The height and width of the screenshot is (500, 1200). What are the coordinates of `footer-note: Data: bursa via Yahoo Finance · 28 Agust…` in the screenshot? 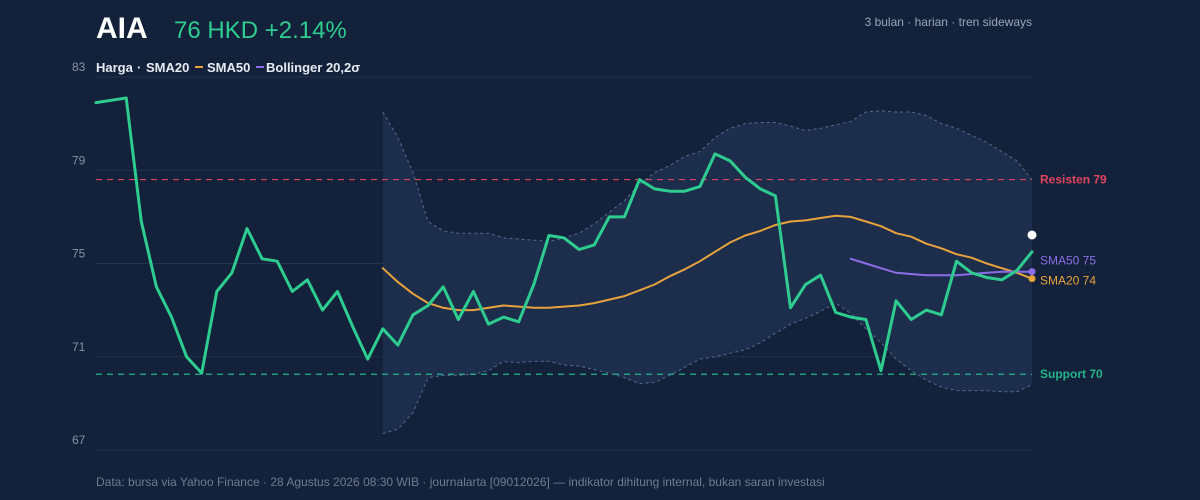 It's located at (460, 482).